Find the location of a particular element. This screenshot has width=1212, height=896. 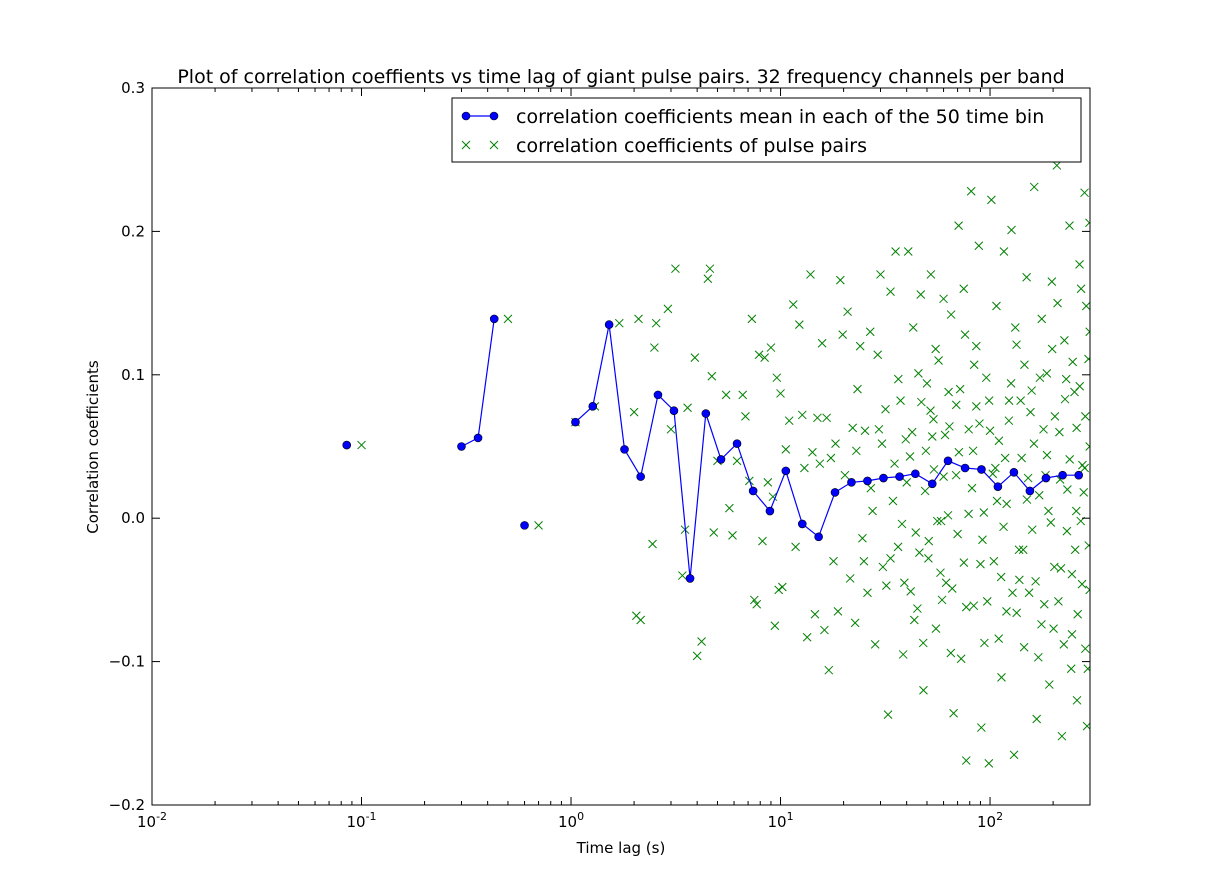

y-tick-label: 0.0 is located at coordinates (133, 518).